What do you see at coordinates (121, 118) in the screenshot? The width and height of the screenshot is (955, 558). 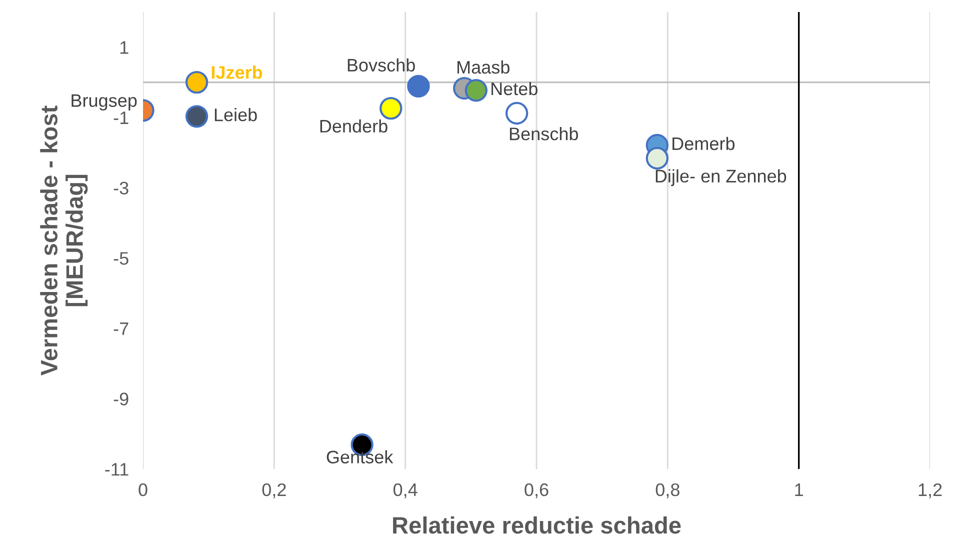 I see `y-tick-label: -1` at bounding box center [121, 118].